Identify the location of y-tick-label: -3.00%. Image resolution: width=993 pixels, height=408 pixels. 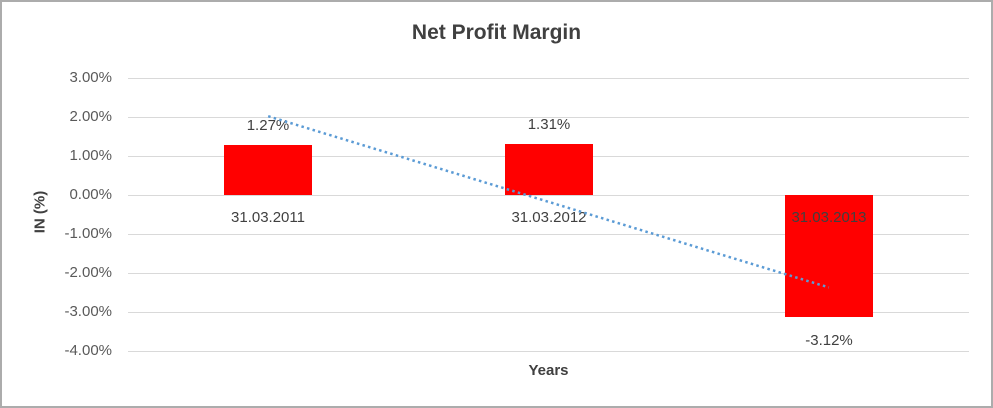
(88, 311).